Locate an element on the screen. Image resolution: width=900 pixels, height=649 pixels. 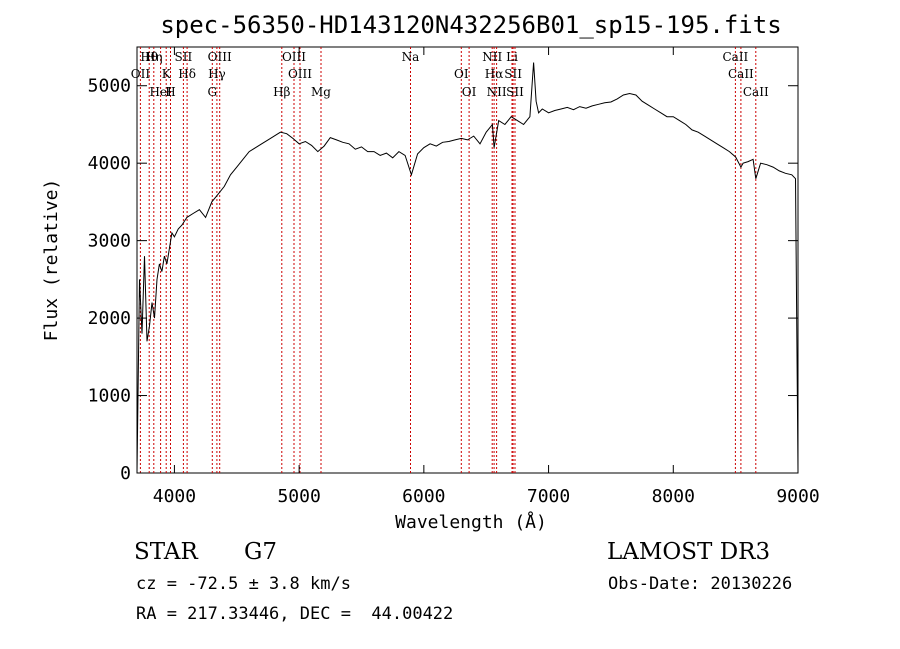
y-tick-label: 1000 is located at coordinates (109, 396).